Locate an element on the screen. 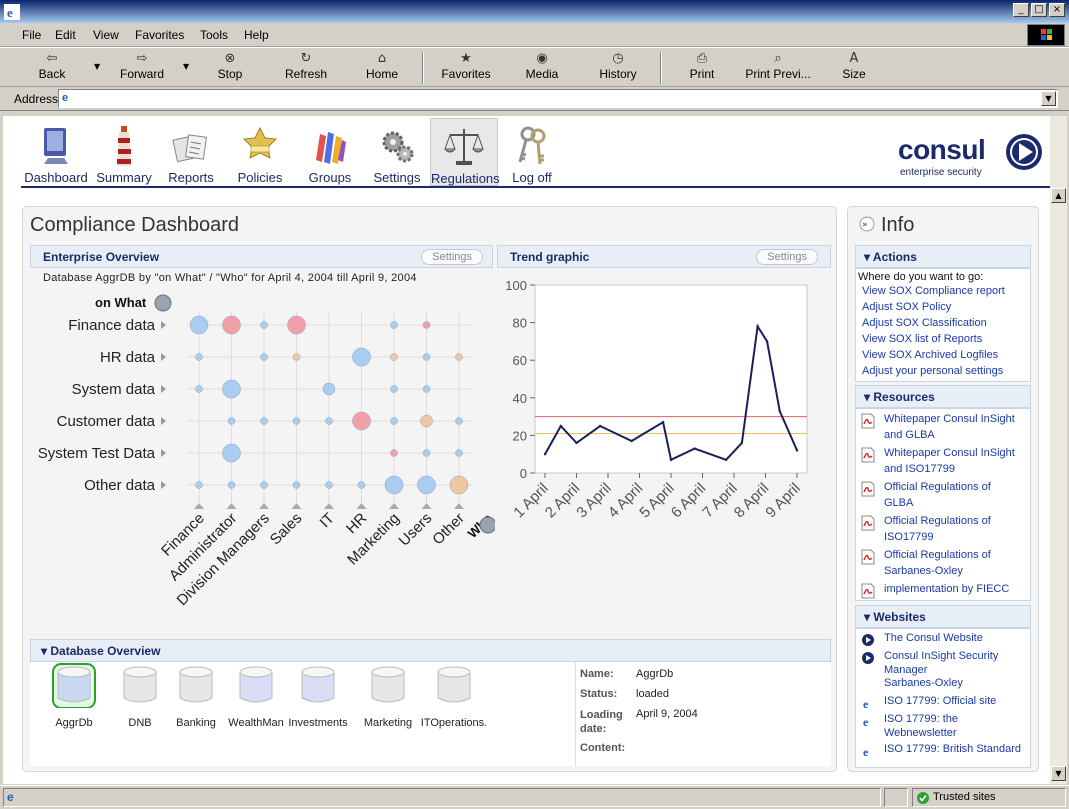  resource-link-official-regulations-of-glba: Official Regulations of GLBA is located at coordinates (937, 495).